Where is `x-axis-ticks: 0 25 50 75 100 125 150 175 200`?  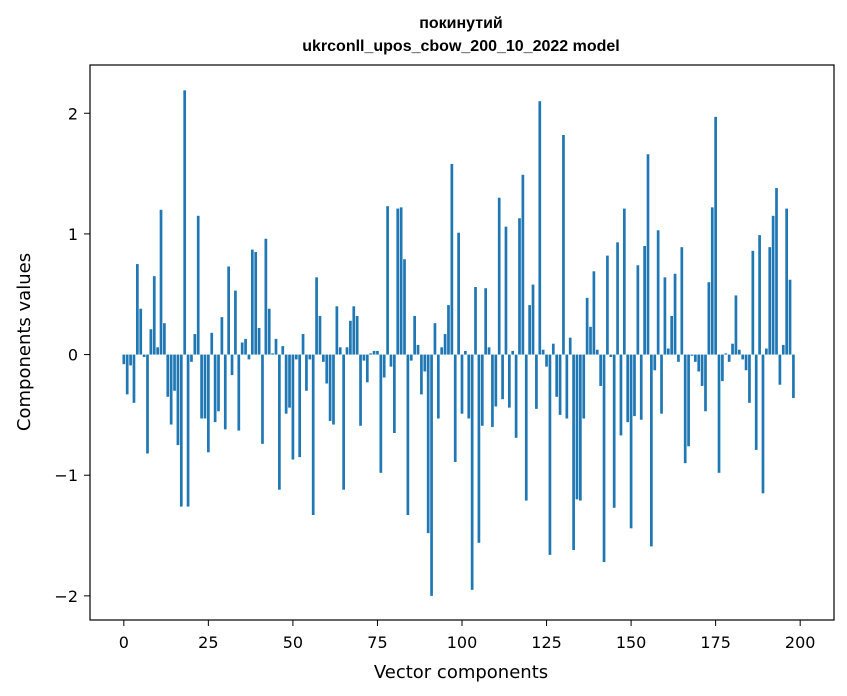 x-axis-ticks: 0 25 50 75 100 125 150 175 200 is located at coordinates (467, 636).